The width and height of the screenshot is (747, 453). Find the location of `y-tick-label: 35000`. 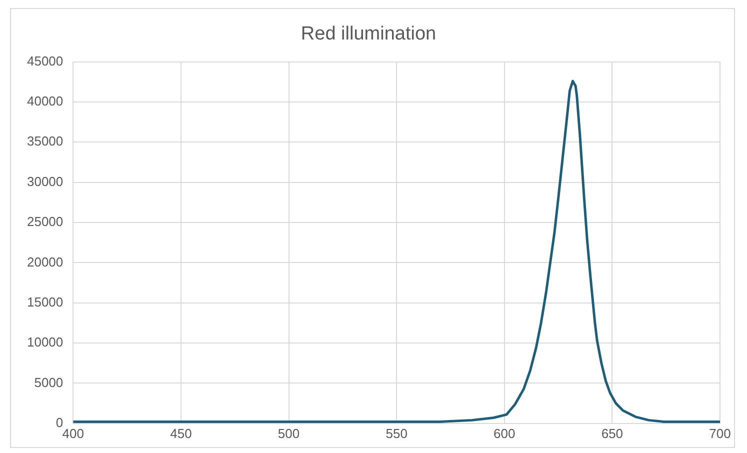

y-tick-label: 35000 is located at coordinates (45, 141).